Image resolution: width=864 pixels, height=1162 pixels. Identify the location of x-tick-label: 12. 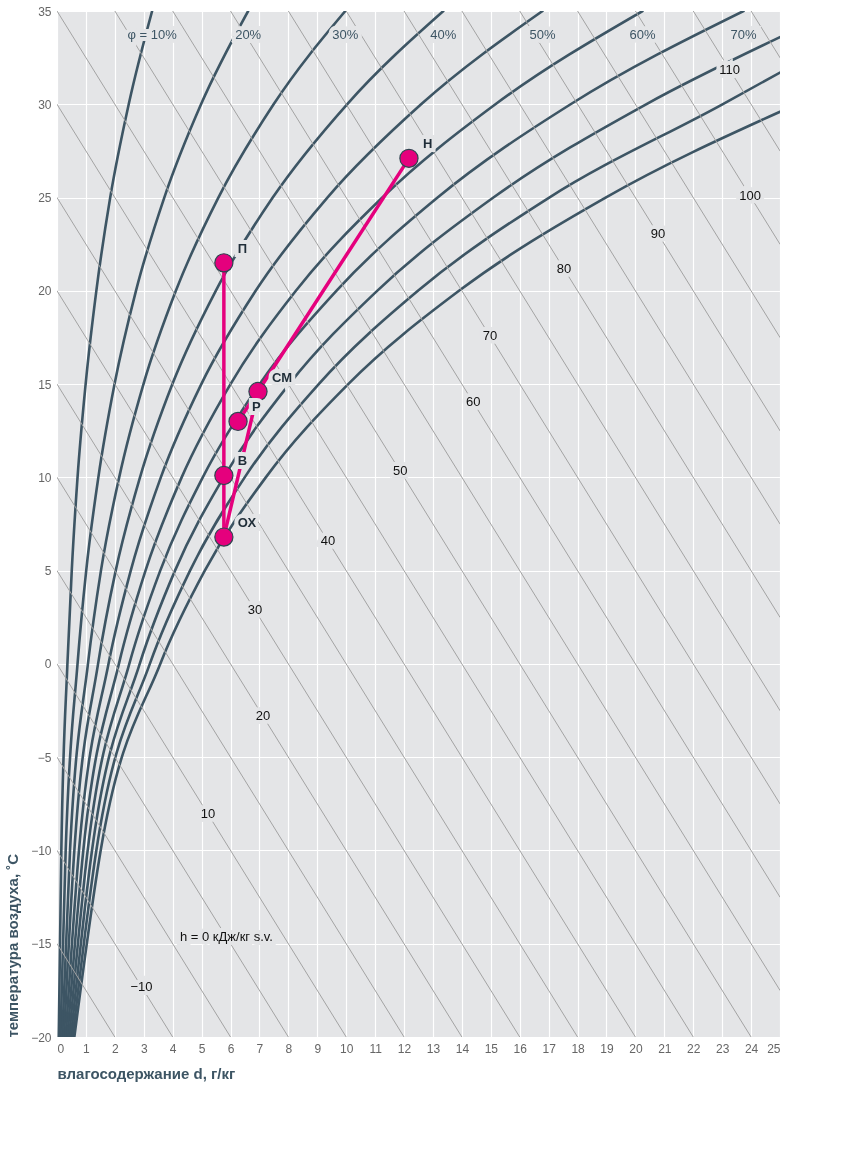
(404, 1048).